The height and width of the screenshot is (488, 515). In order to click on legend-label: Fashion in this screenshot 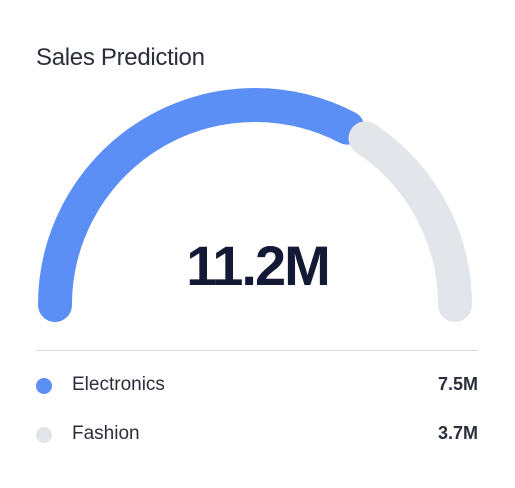, I will do `click(106, 433)`.